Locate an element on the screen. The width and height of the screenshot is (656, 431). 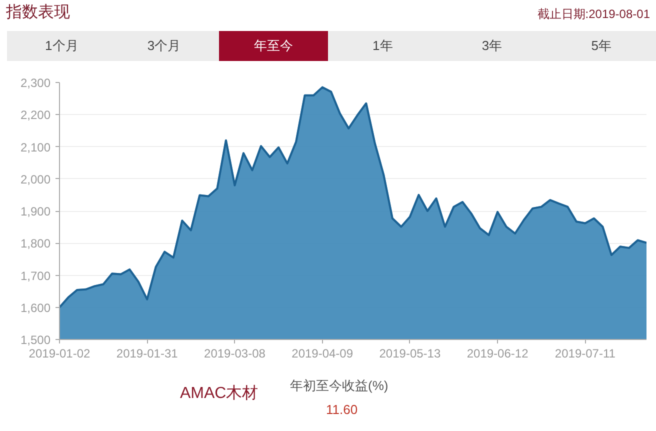
chart-title: 指数表现 is located at coordinates (38, 12).